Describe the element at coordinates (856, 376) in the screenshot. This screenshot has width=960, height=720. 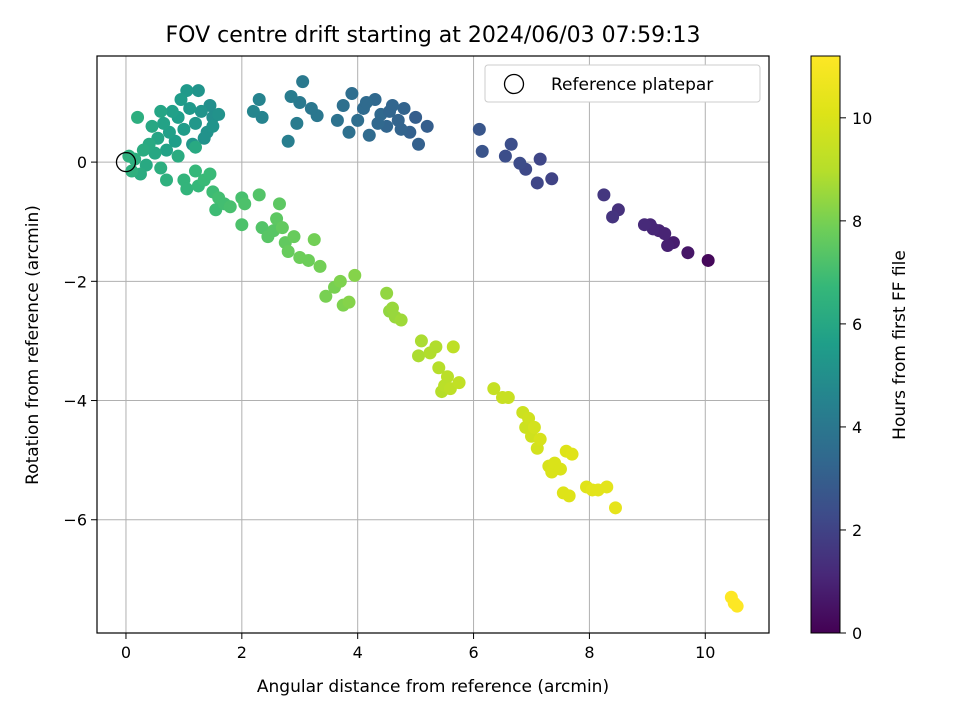
I see `colorbar-ticks: 0 2 4 6 8 10` at that location.